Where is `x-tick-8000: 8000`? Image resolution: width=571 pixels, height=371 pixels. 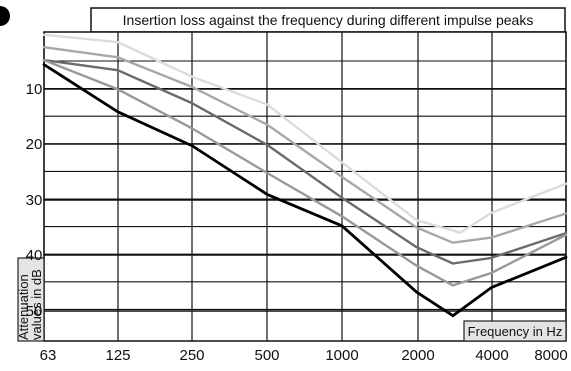
x-tick-8000: 8000 is located at coordinates (550, 355).